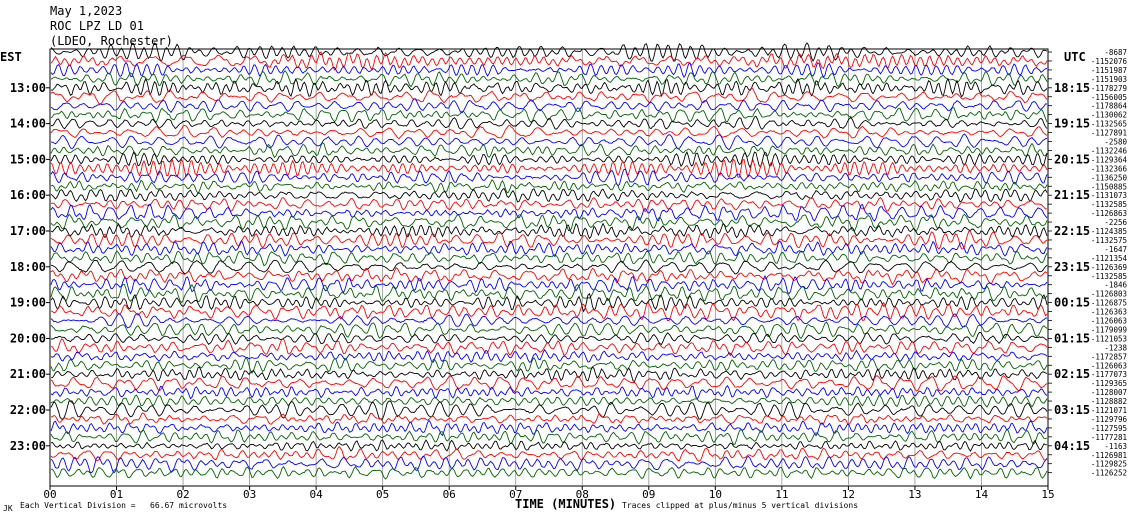 The image size is (1130, 519). I want to click on x-tick-label-03: 03, so click(249, 494).